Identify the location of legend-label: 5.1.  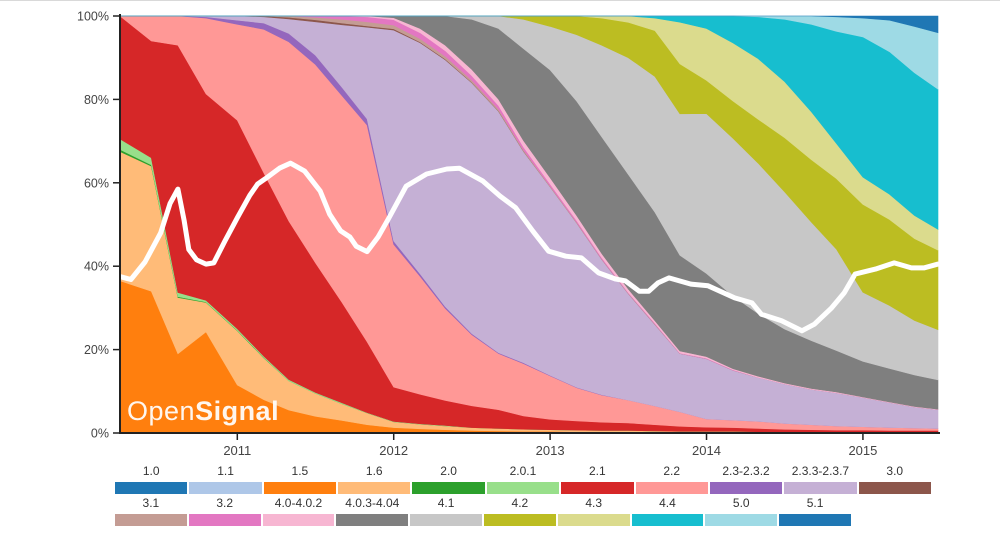
(815, 503).